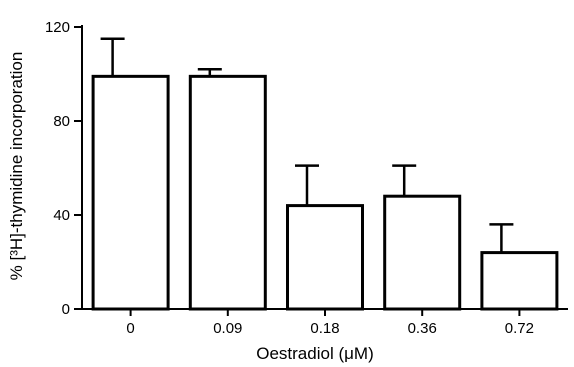 This screenshot has height=367, width=574. I want to click on x-tick-label: 0.18, so click(324, 328).